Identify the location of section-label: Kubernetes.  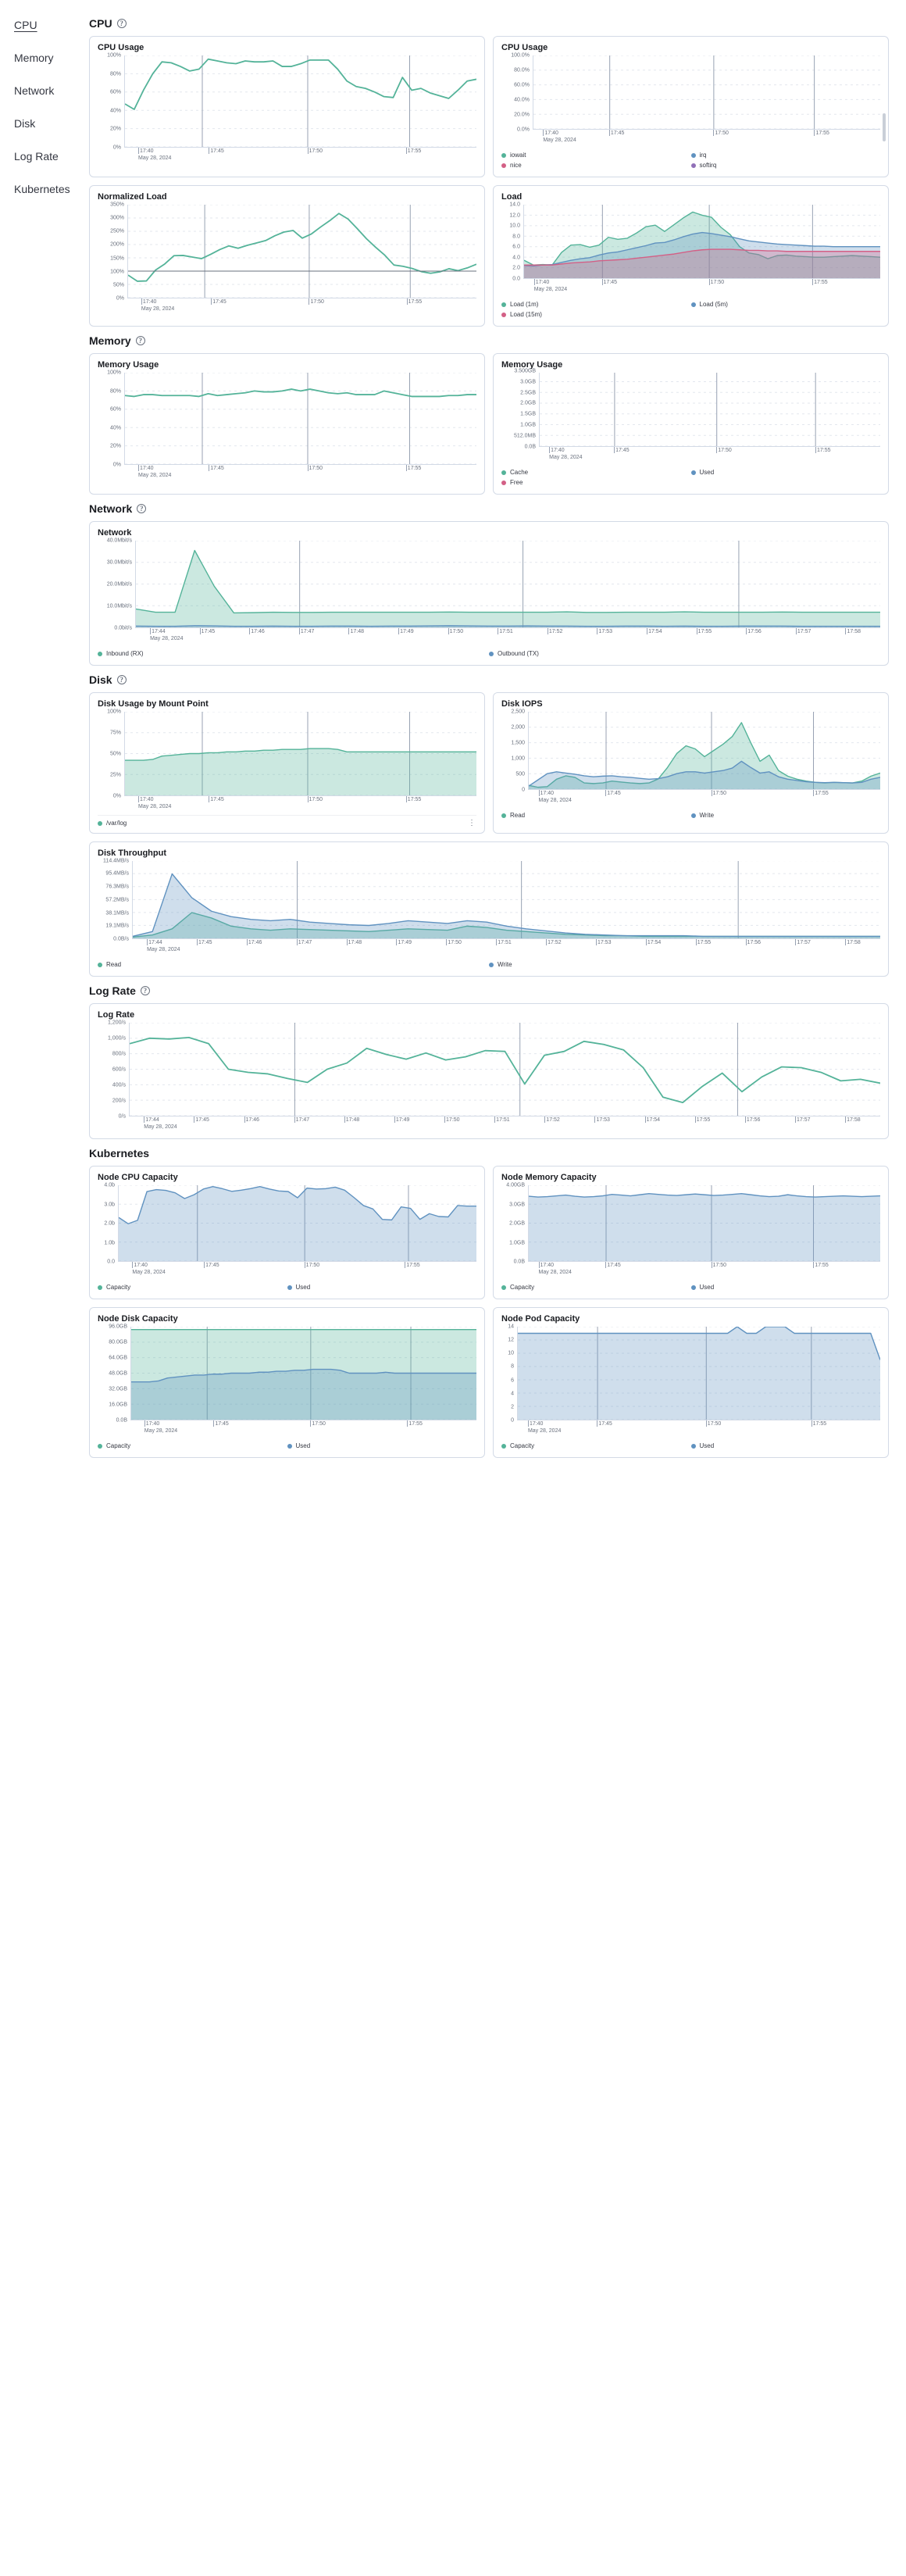
(120, 1153).